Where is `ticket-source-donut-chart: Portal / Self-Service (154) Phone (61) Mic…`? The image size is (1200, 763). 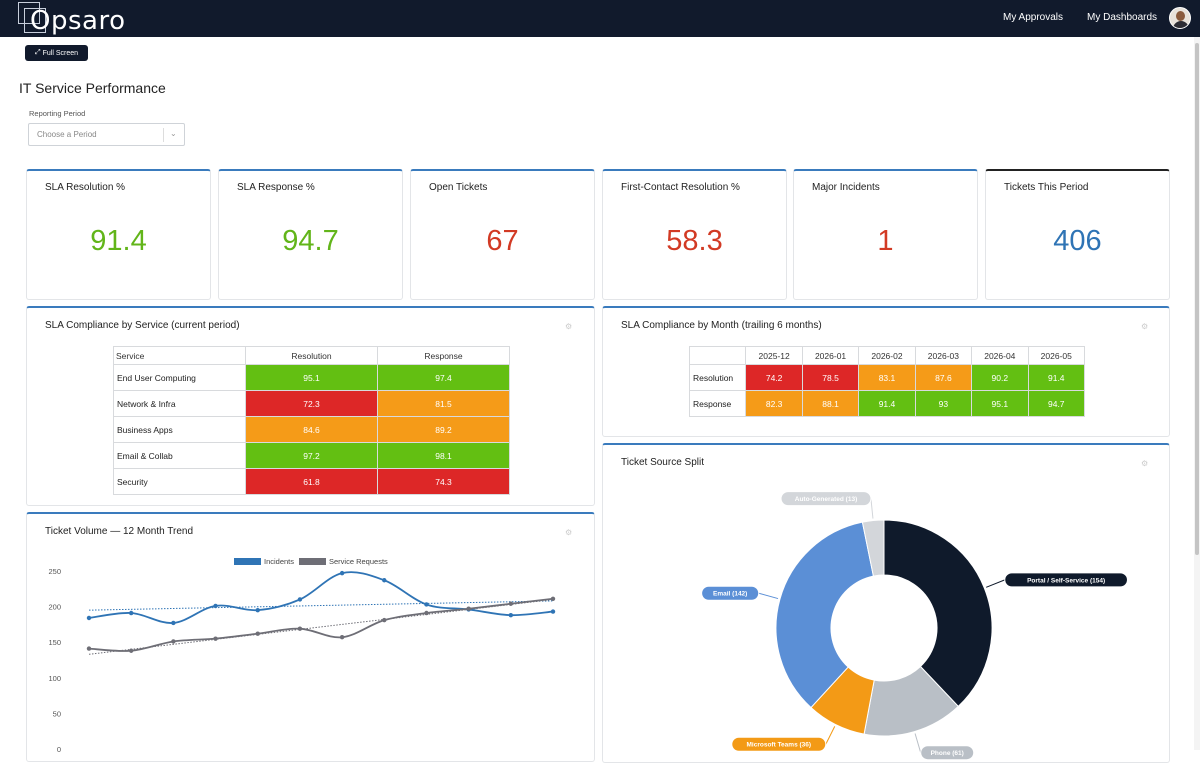
ticket-source-donut-chart: Portal / Self-Service (154) Phone (61) Mic… is located at coordinates (914, 626).